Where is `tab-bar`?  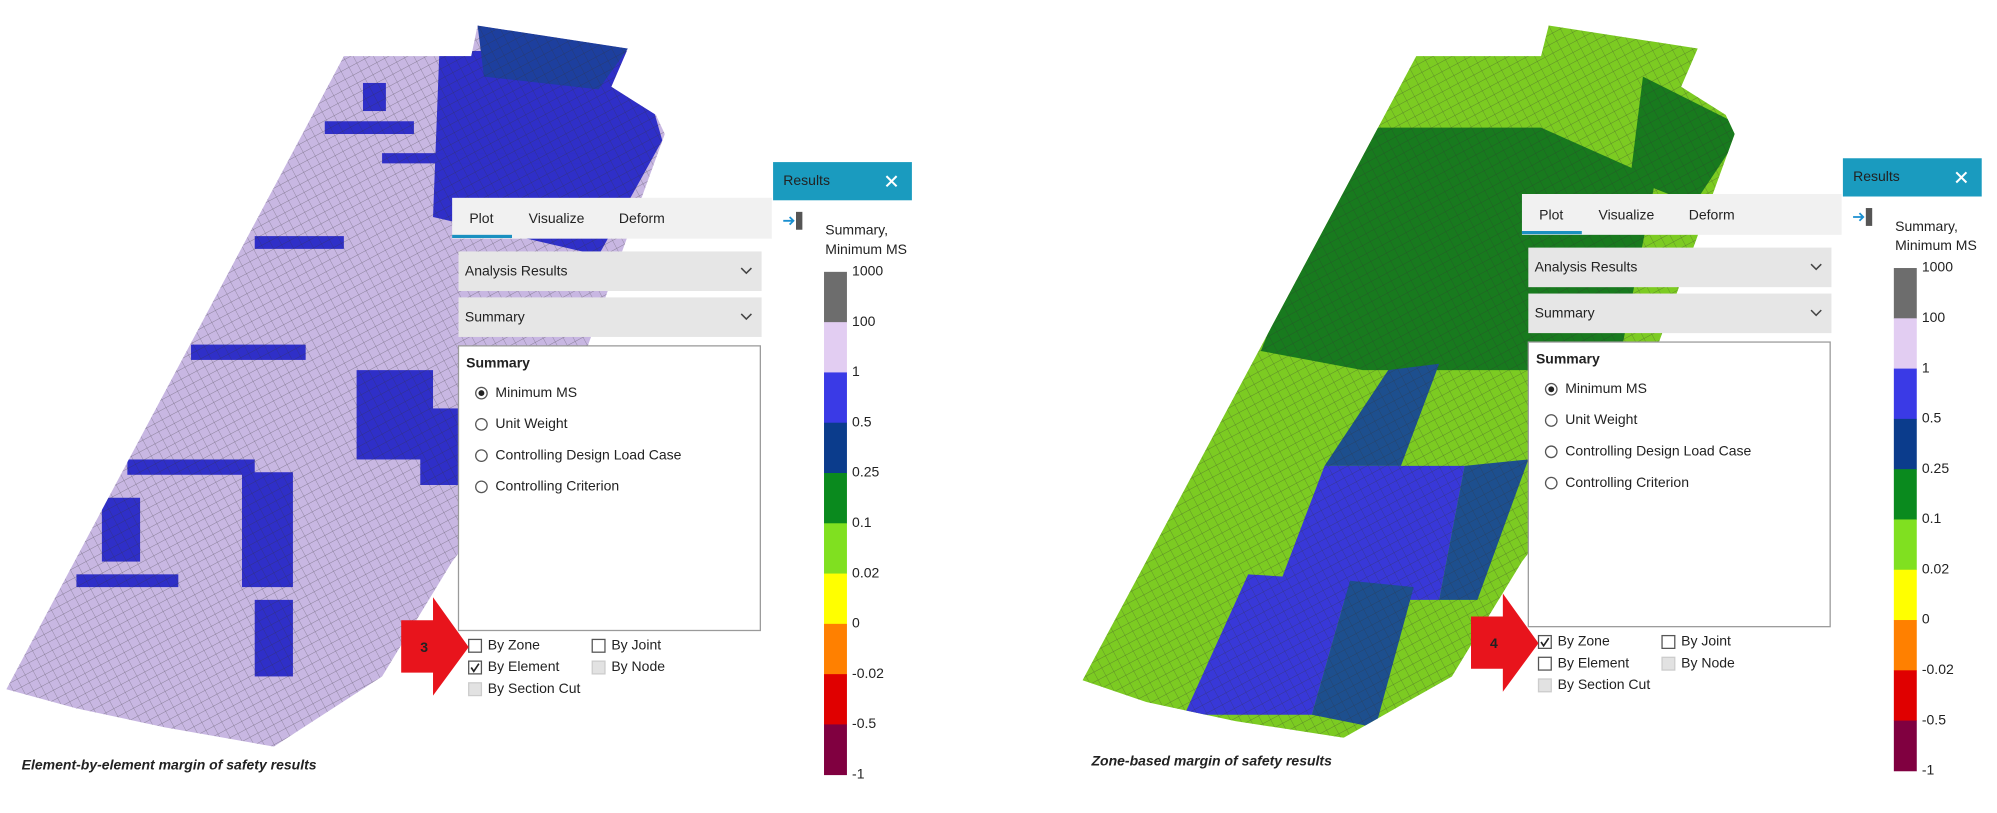 tab-bar is located at coordinates (1681, 214).